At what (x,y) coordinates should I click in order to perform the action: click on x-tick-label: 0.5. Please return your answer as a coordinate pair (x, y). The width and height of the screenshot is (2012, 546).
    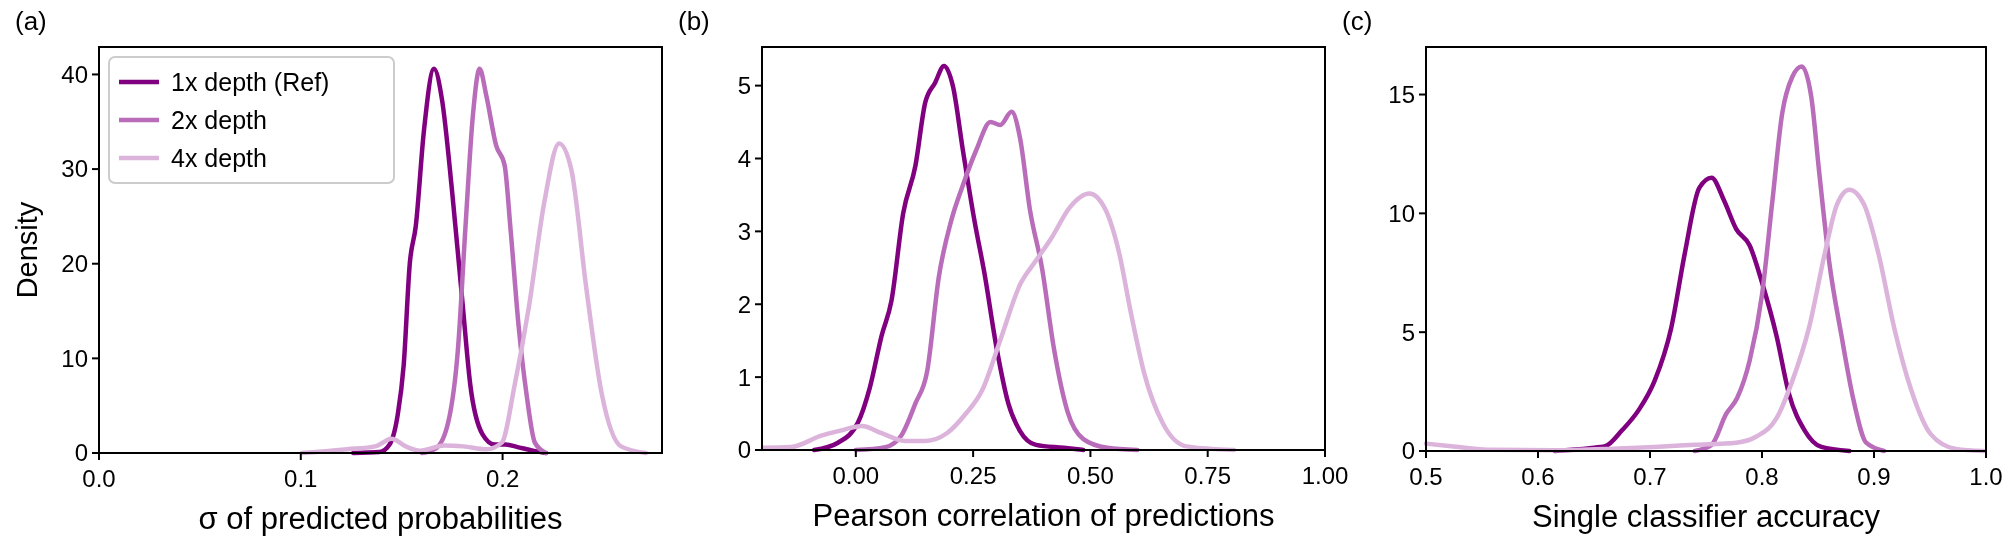
    Looking at the image, I should click on (1426, 476).